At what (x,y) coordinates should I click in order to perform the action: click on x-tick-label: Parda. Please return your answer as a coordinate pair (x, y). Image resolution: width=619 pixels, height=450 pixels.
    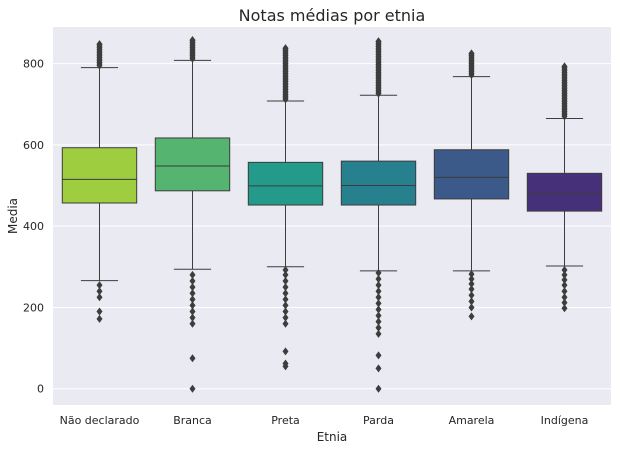
    Looking at the image, I should click on (378, 420).